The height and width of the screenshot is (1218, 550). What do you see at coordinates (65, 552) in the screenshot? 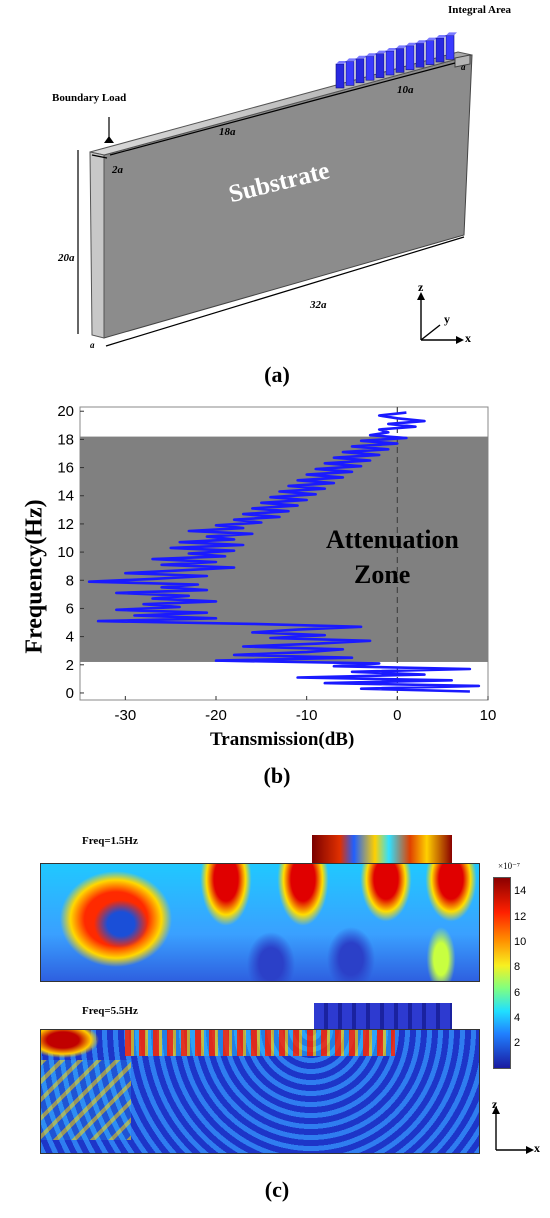
I see `y-tick-label: 10` at bounding box center [65, 552].